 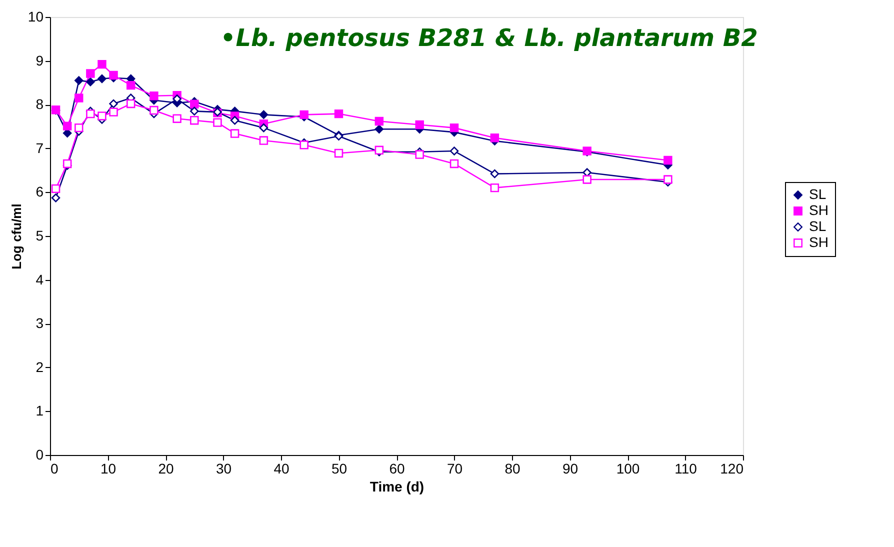 I want to click on y-tick-label: 3, so click(x=40, y=323).